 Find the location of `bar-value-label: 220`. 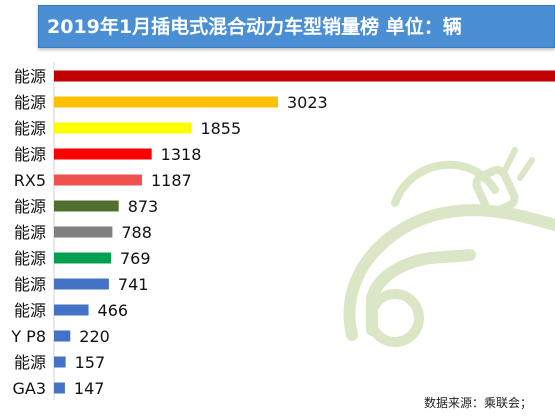

bar-value-label: 220 is located at coordinates (94, 336).